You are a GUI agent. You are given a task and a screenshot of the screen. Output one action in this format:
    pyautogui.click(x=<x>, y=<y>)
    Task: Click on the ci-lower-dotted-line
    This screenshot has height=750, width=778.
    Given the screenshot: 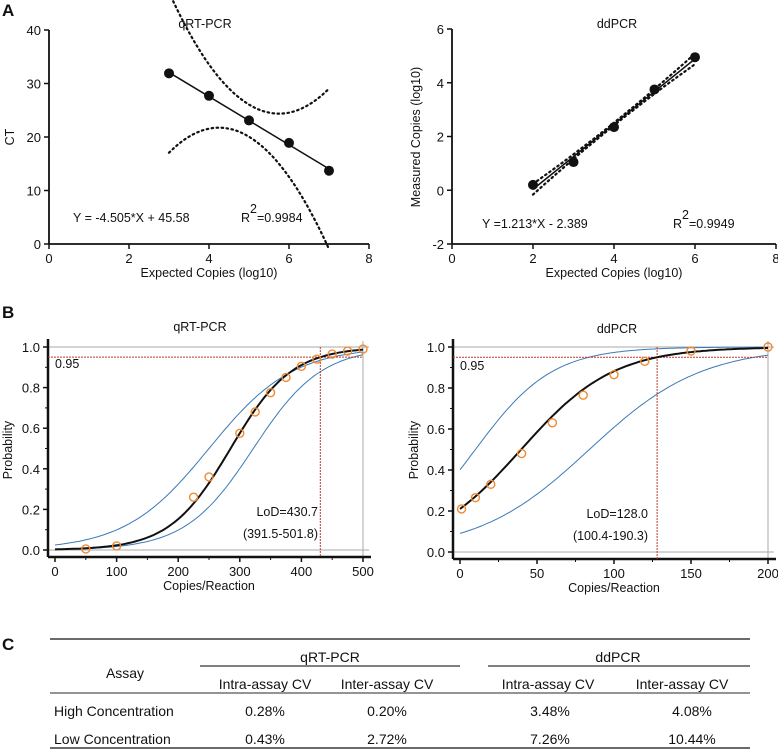 What is the action you would take?
    pyautogui.click(x=249, y=188)
    